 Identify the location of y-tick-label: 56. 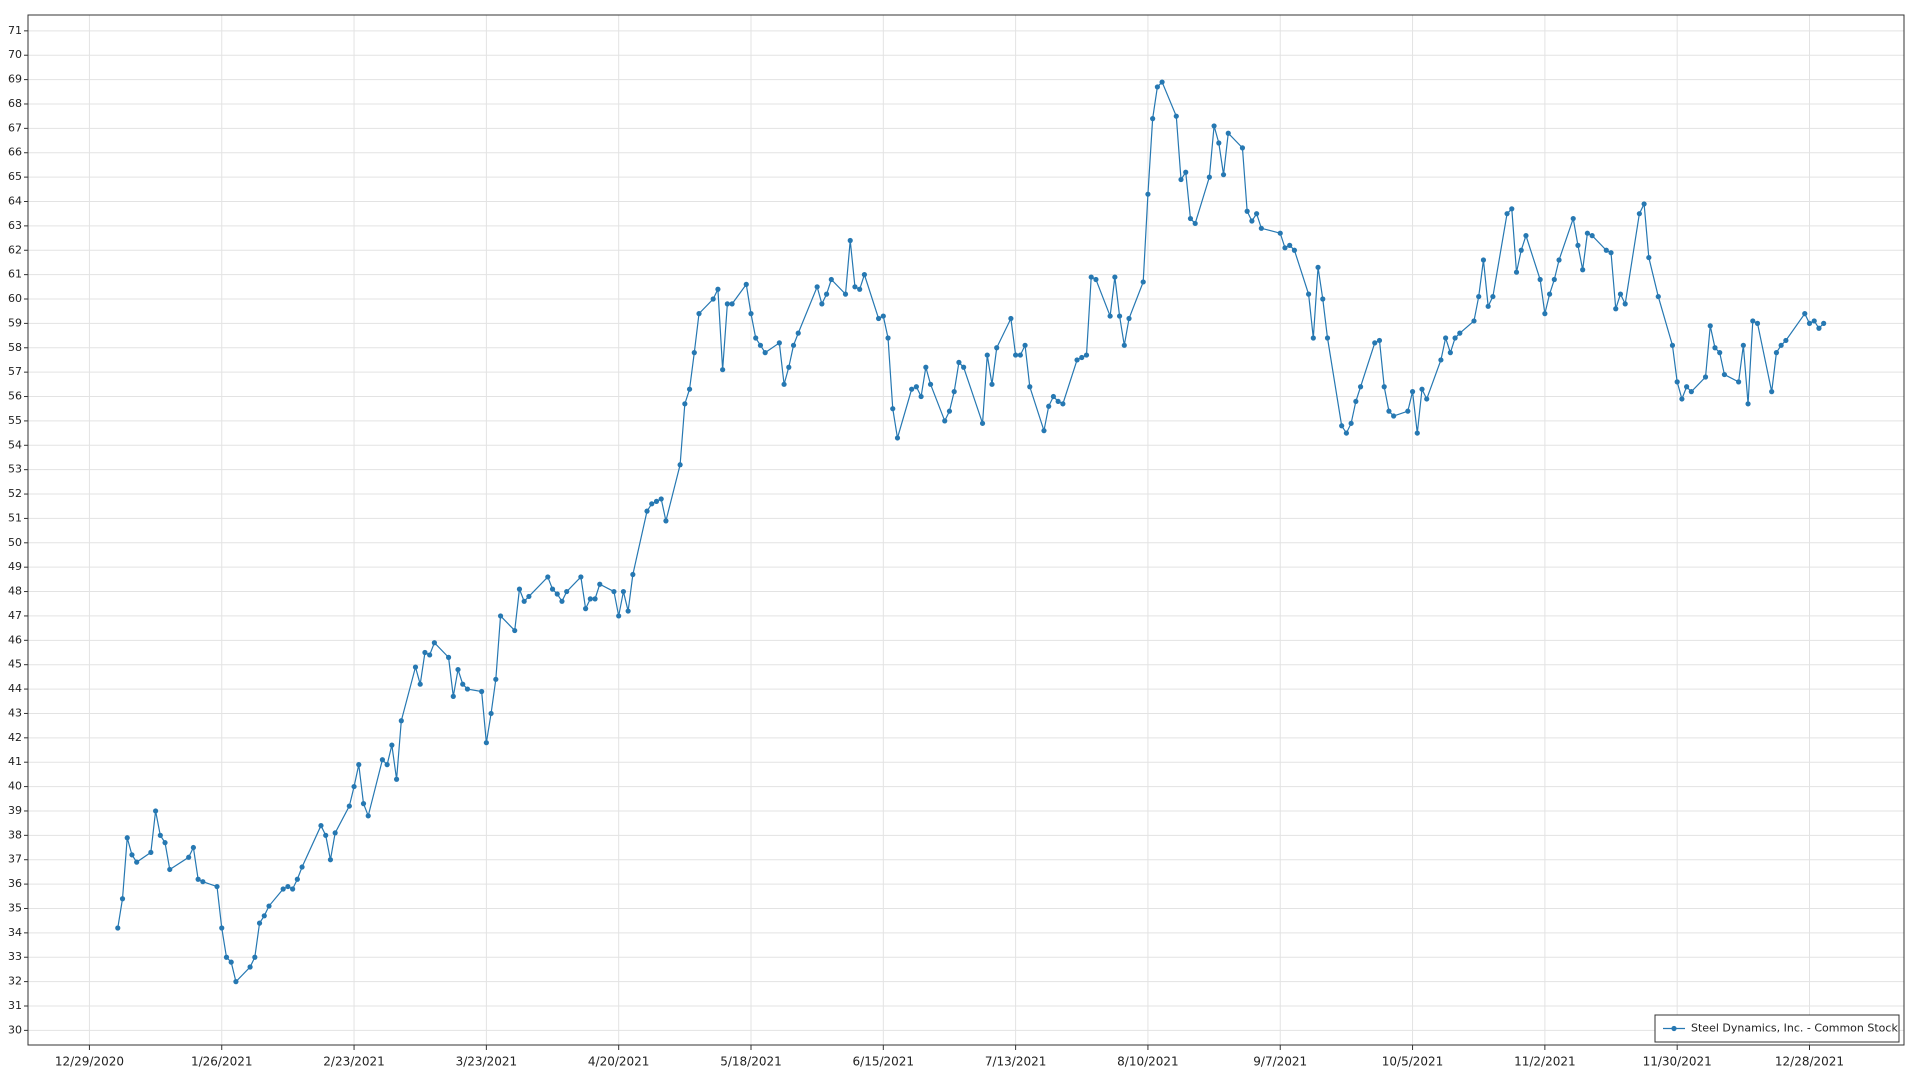
(15, 396).